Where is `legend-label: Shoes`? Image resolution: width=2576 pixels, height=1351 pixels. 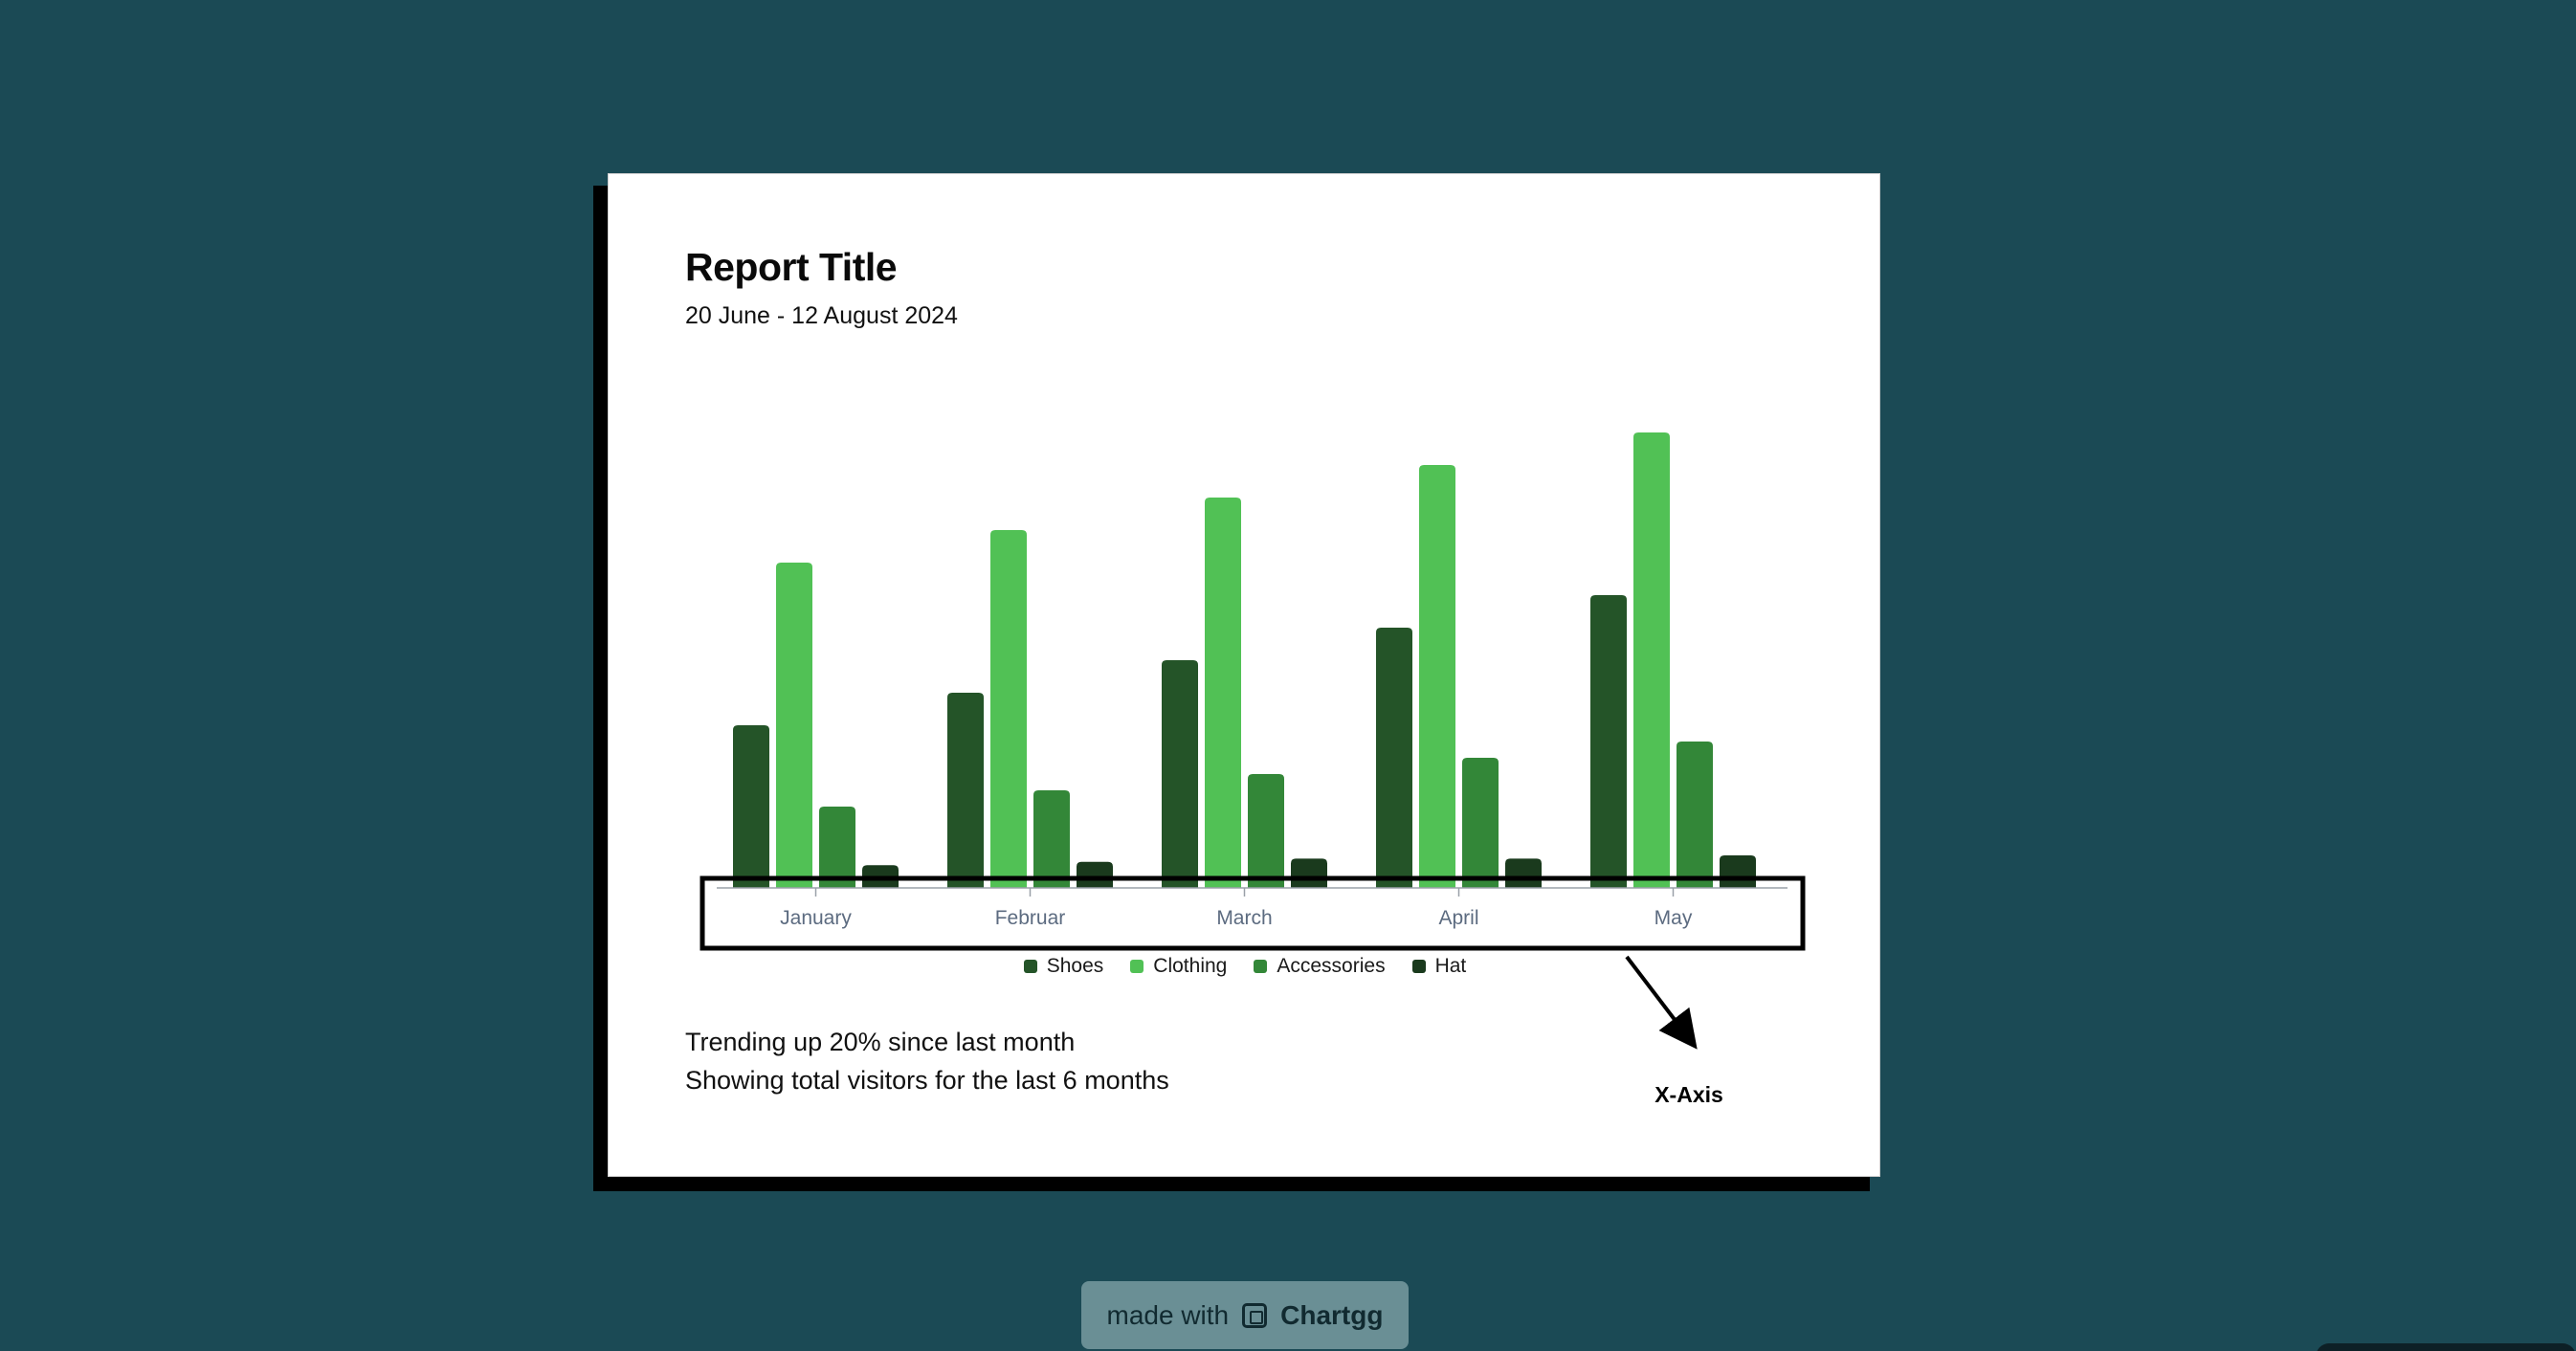
legend-label: Shoes is located at coordinates (1075, 966).